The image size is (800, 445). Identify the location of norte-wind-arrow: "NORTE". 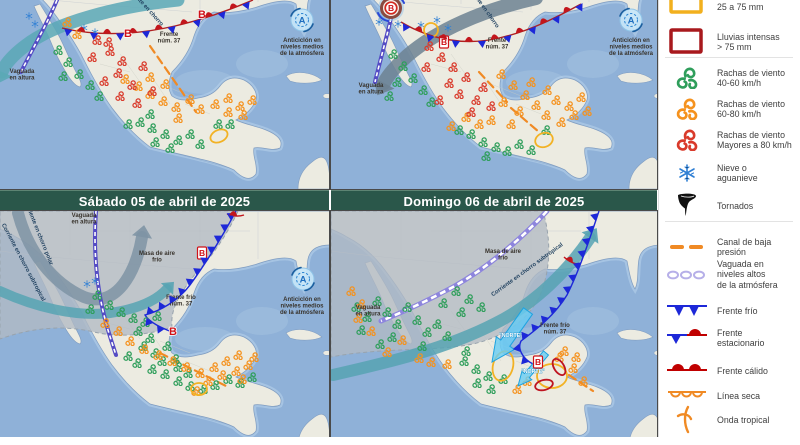
(512, 335).